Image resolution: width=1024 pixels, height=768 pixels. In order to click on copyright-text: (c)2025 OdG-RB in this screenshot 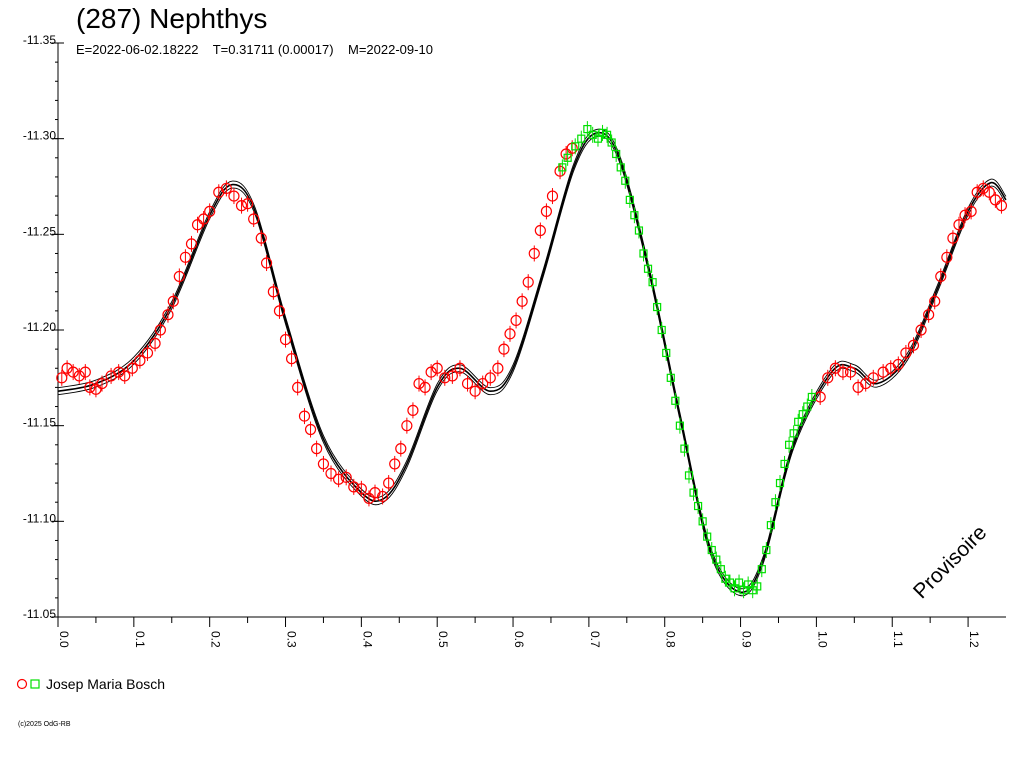, I will do `click(44, 724)`.